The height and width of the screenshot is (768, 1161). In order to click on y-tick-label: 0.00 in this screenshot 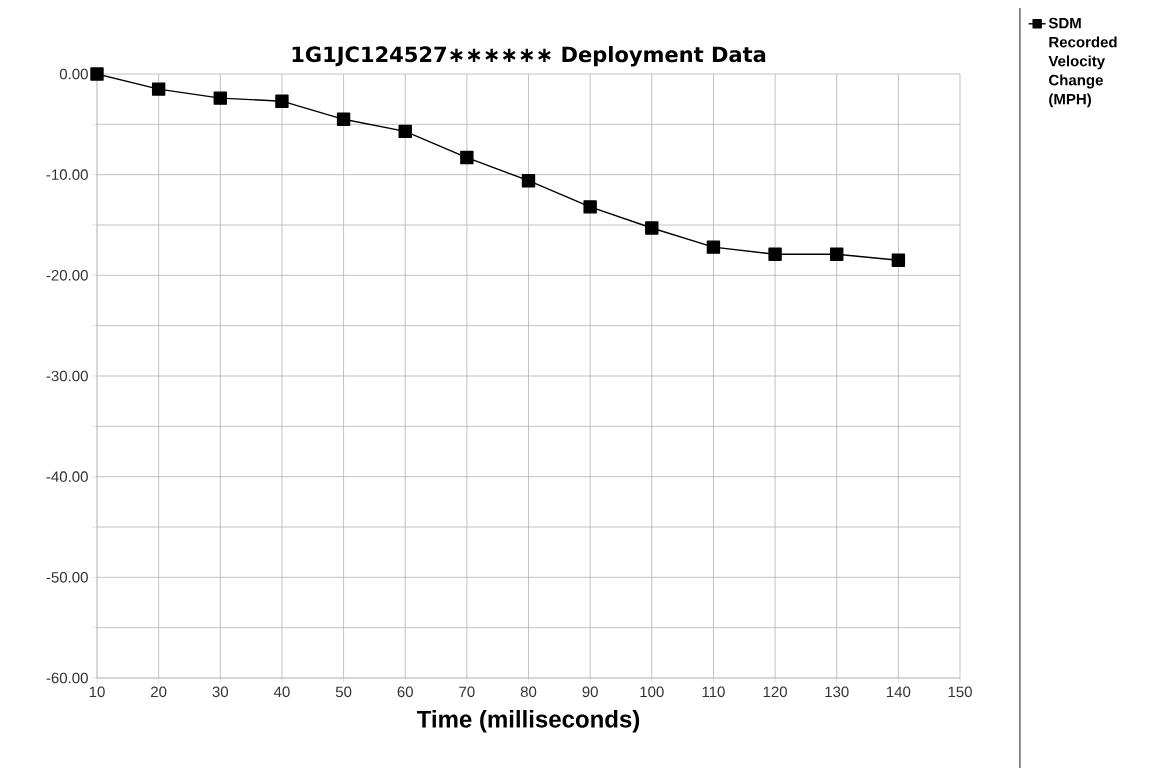, I will do `click(73, 74)`.